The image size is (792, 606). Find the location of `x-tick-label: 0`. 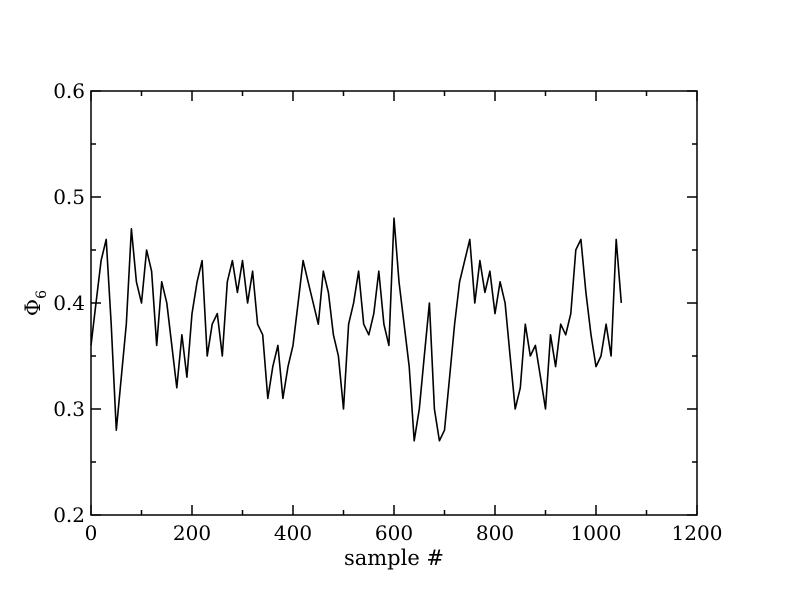

x-tick-label: 0 is located at coordinates (91, 533).